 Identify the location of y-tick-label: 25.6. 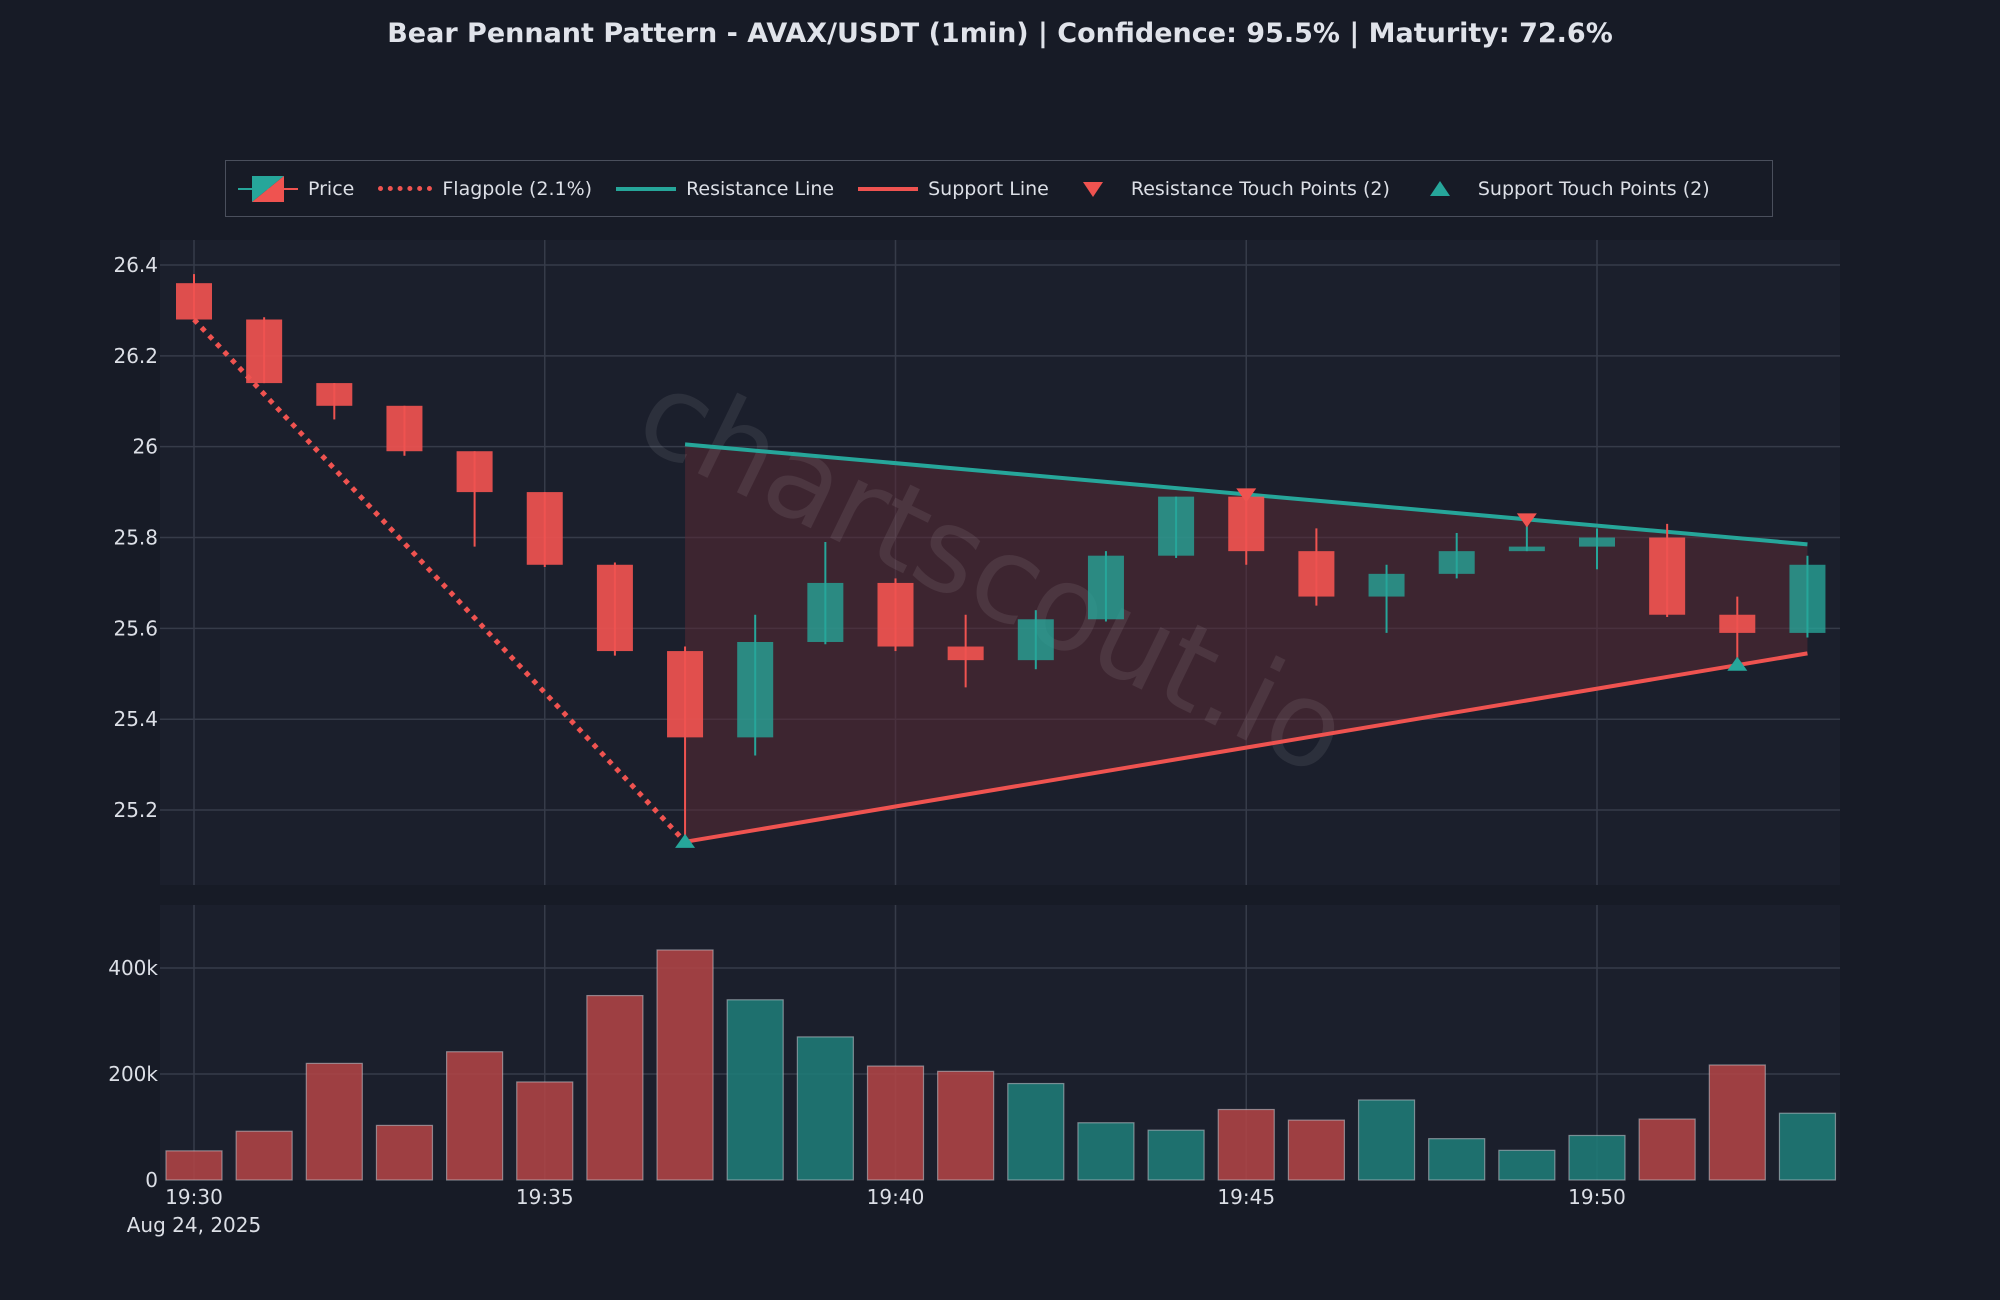
(135, 628).